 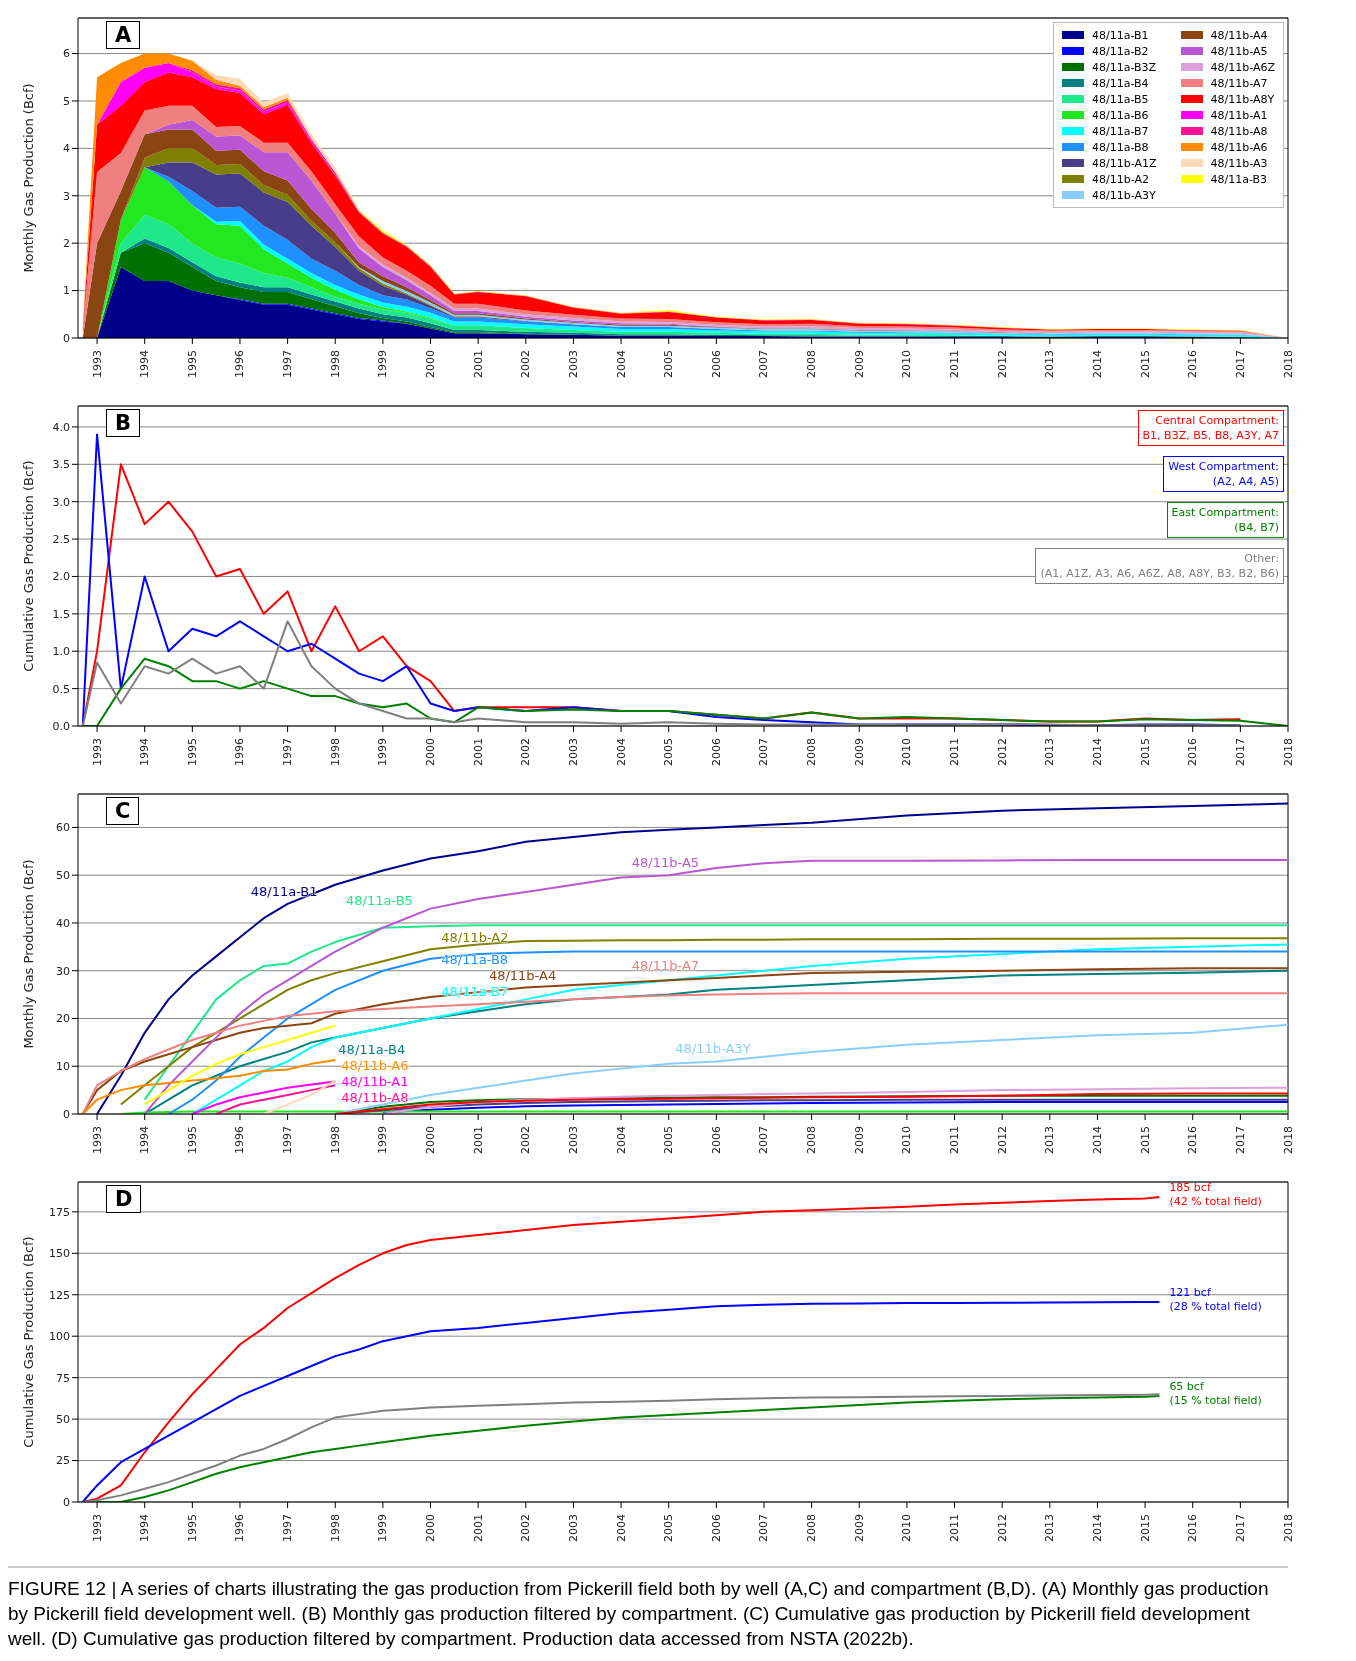 What do you see at coordinates (1210, 428) in the screenshot?
I see `text: Central Compartment: B1, B3Z, B5, B8, A3Y, A7` at bounding box center [1210, 428].